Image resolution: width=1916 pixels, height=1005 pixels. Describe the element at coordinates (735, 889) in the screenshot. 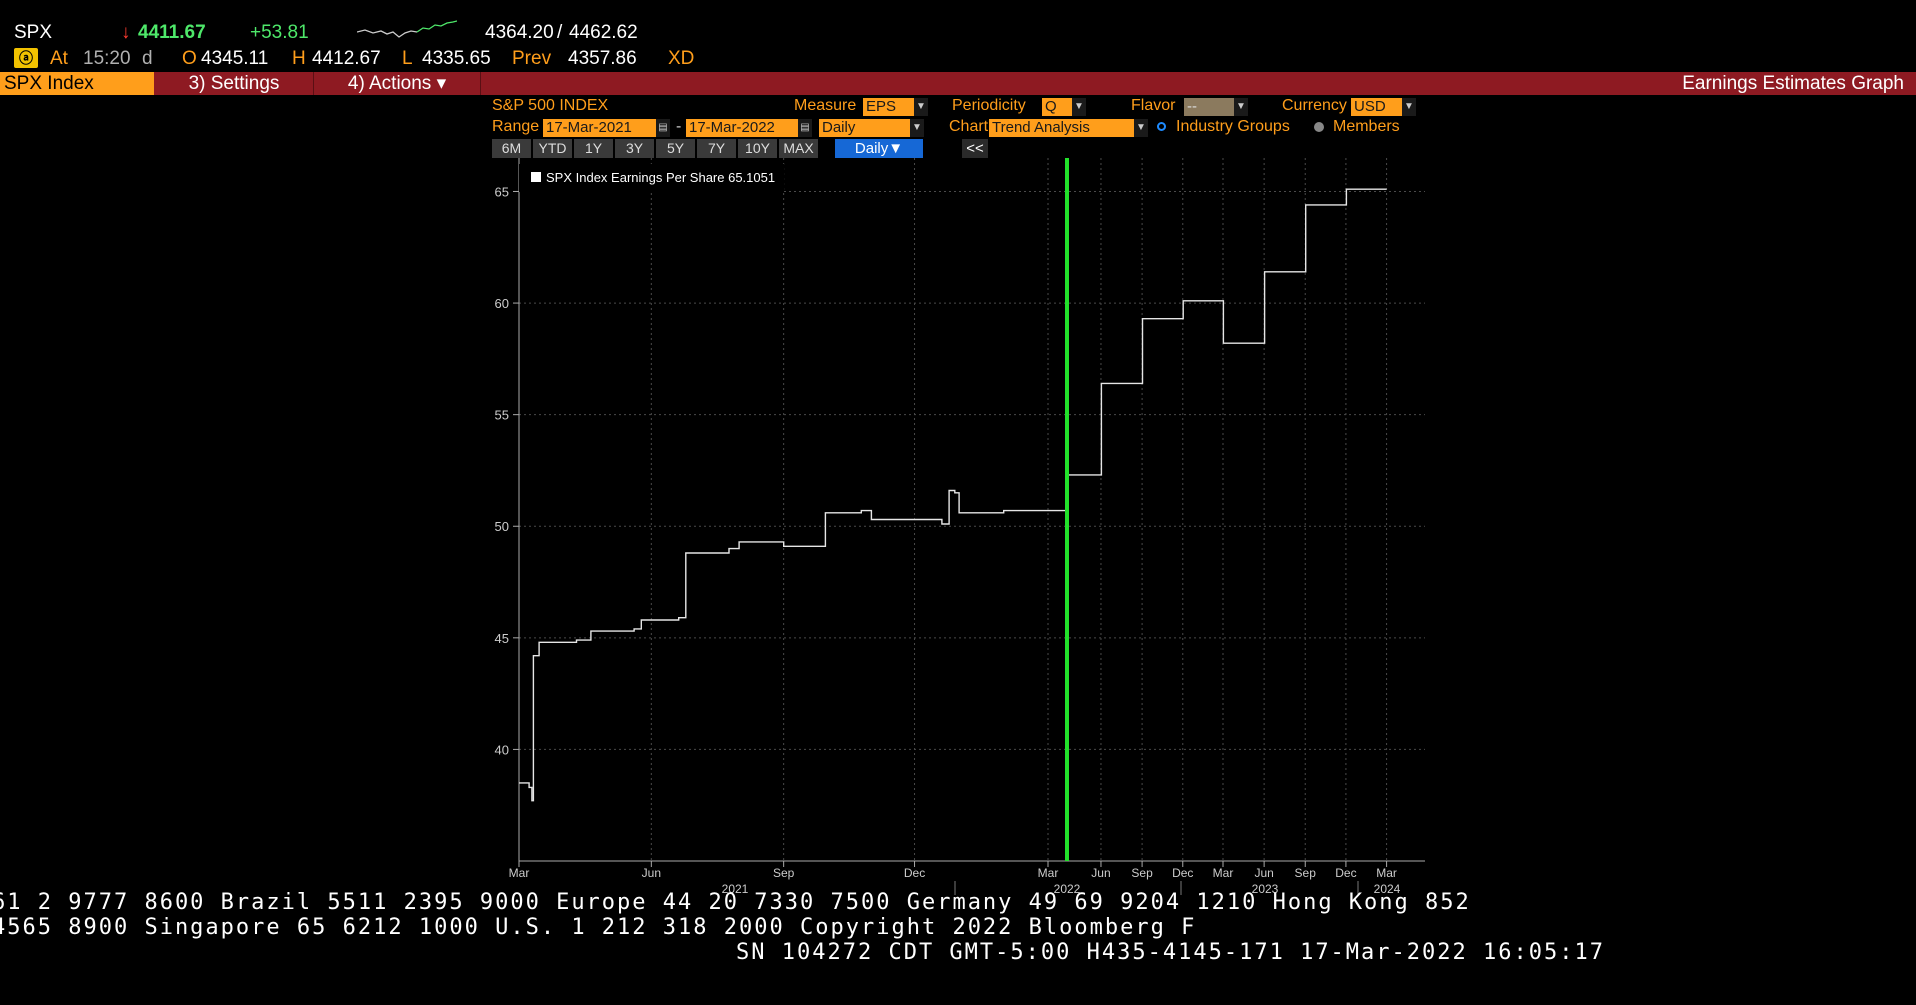

I see `x-year-label: 2021` at that location.